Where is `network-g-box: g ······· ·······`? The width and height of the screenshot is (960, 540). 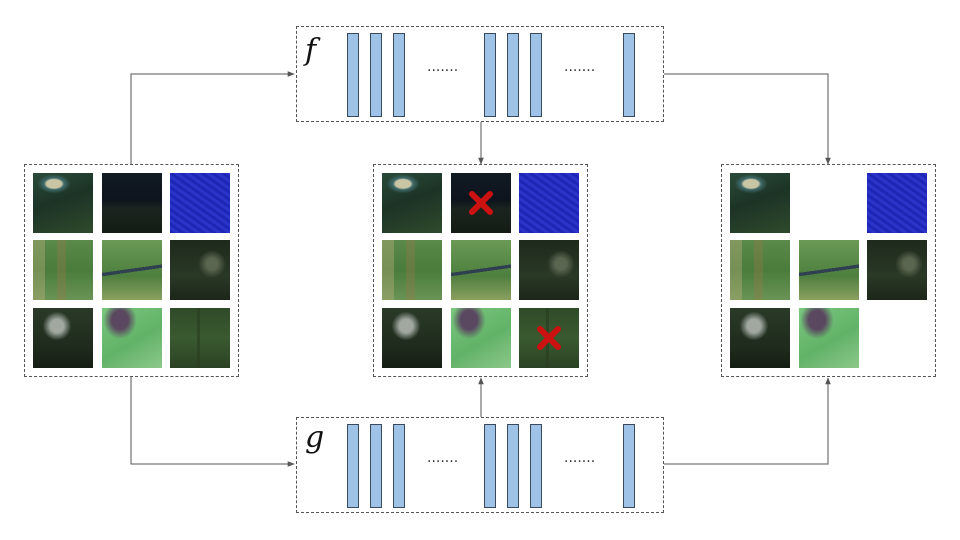 network-g-box: g ······· ······· is located at coordinates (480, 465).